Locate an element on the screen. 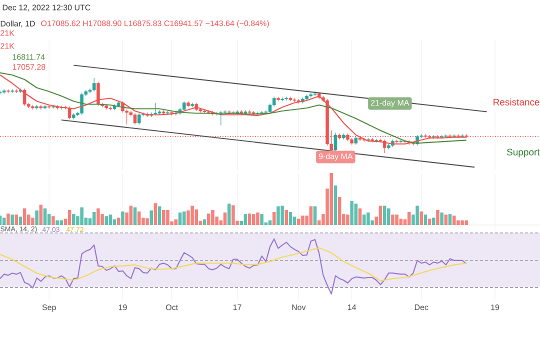  x-tick-label: 17 is located at coordinates (237, 307).